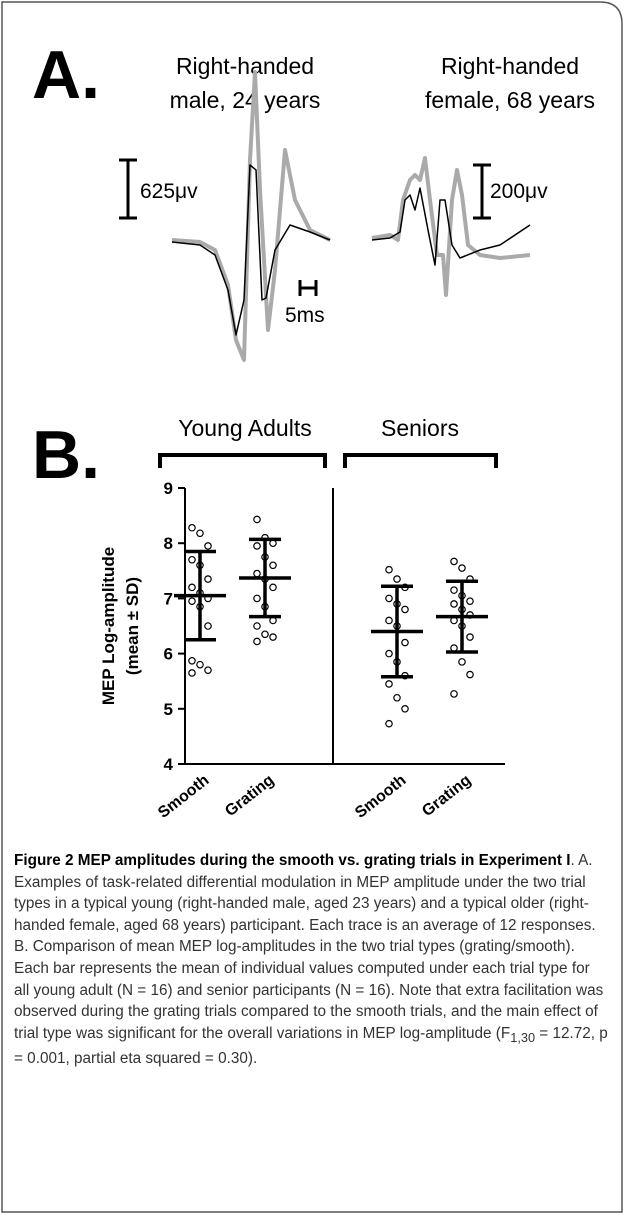 Image resolution: width=625 pixels, height=1215 pixels. Describe the element at coordinates (244, 428) in the screenshot. I see `group-label: Young Adults` at that location.